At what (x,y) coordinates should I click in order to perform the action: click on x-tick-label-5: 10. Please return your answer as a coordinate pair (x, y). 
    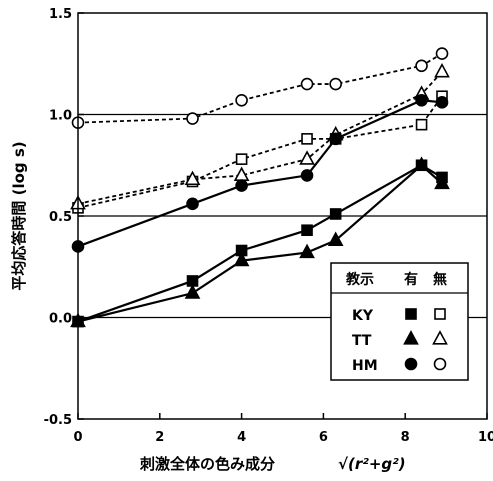
    Looking at the image, I should click on (485, 437).